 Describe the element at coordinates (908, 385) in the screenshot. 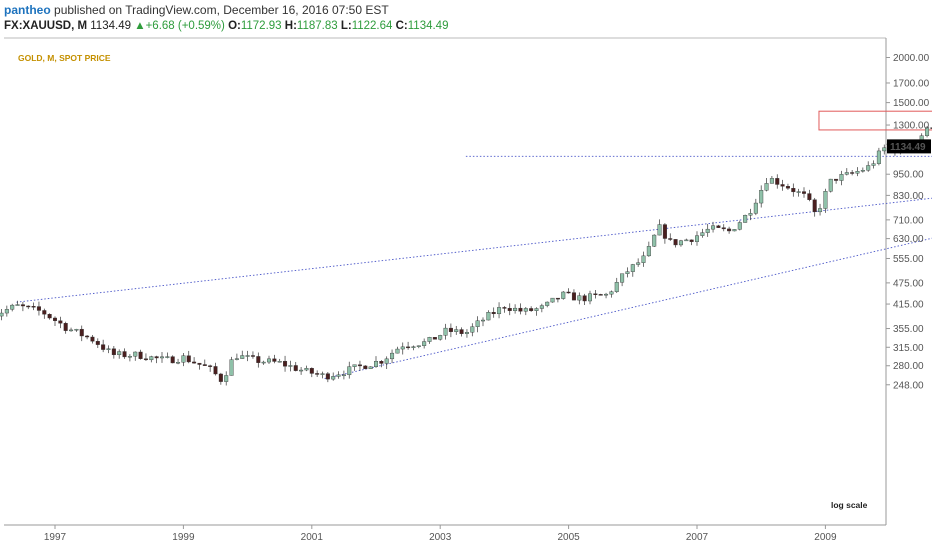

I see `y-tick-label: 248.00` at that location.